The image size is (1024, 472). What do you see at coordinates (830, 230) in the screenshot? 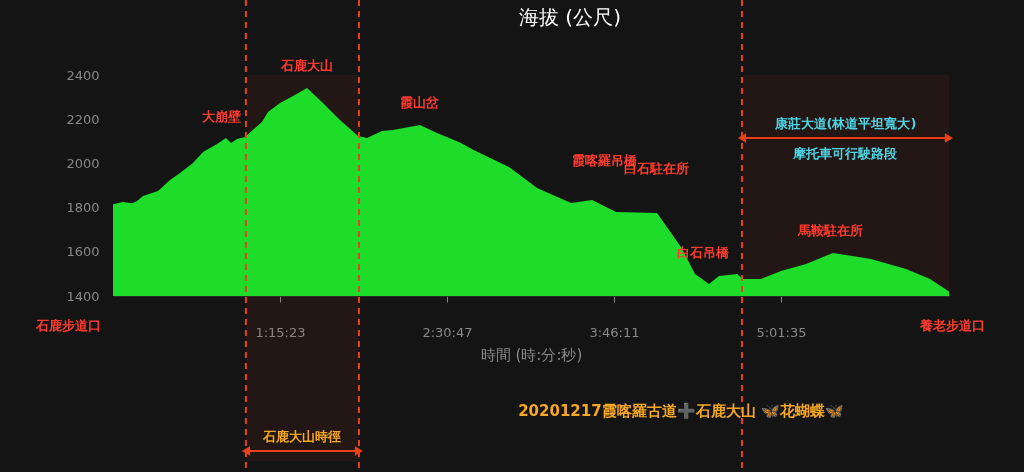
I see `annotation: 馬鞍駐在所` at bounding box center [830, 230].